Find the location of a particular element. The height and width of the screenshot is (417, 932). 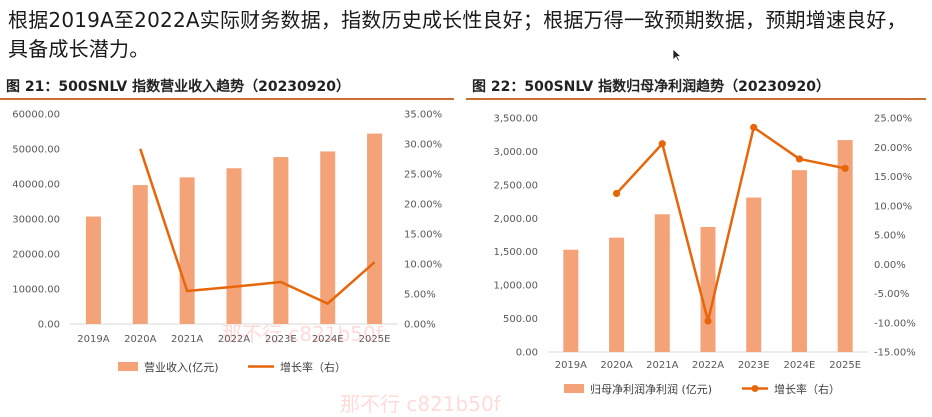

right-axis-tick-label: -15.00% is located at coordinates (895, 353).